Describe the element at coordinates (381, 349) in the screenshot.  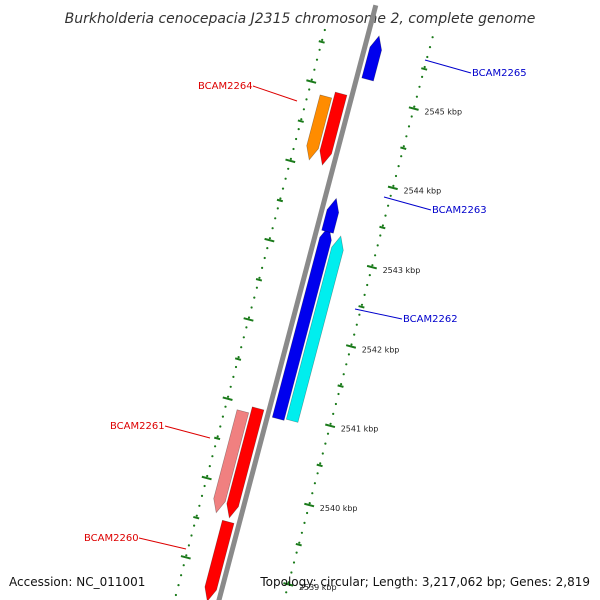
I see `tick-label: 2542 kbp` at that location.